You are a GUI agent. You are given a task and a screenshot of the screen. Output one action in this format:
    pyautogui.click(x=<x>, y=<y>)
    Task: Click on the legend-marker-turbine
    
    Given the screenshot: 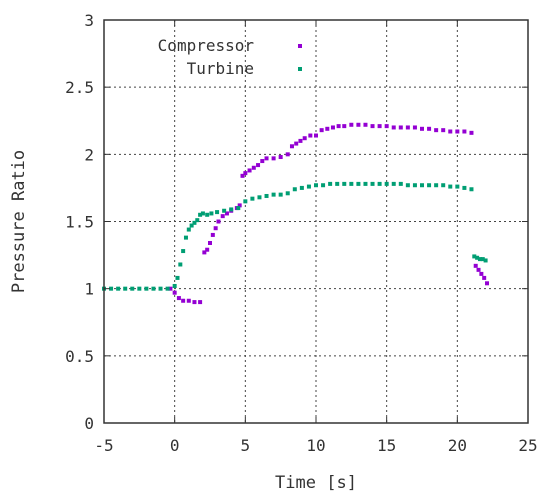 What is the action you would take?
    pyautogui.click(x=300, y=69)
    